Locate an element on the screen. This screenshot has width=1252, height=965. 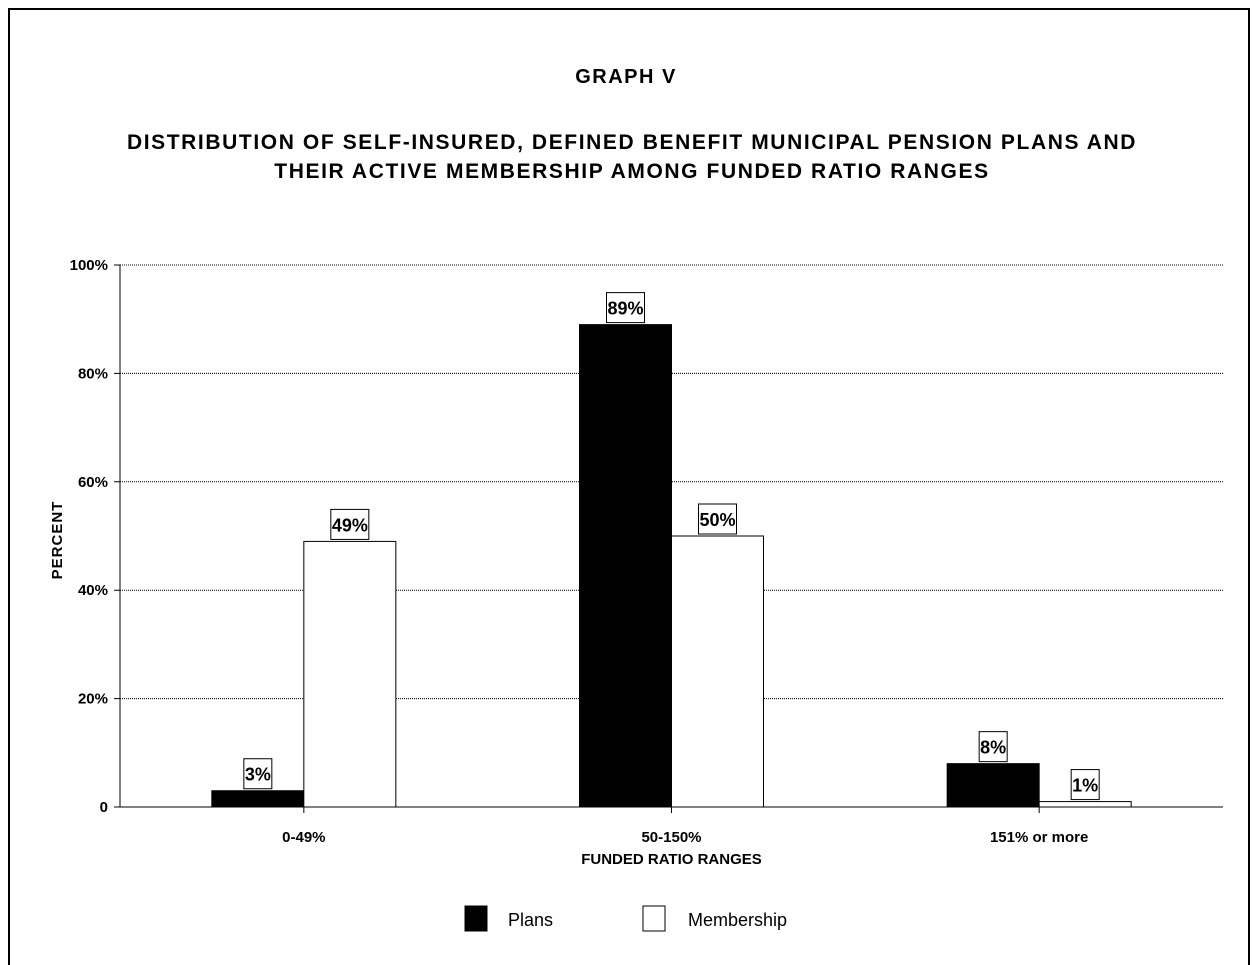
y-tick-label: 60% is located at coordinates (93, 482).